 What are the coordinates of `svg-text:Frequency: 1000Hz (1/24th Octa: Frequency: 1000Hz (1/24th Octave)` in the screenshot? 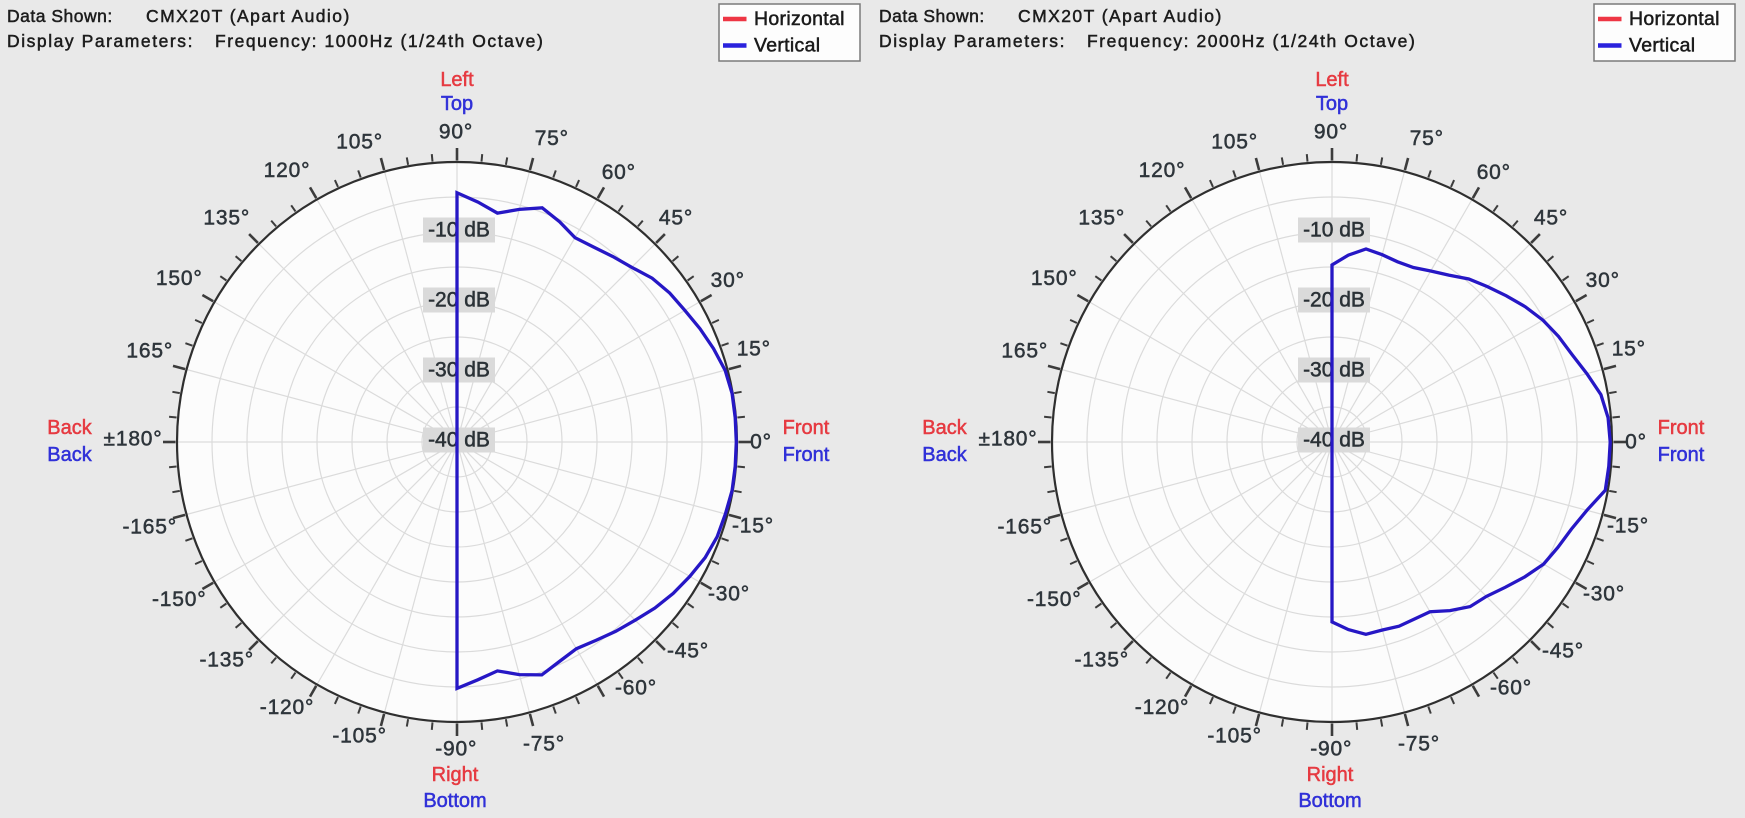 It's located at (379, 41).